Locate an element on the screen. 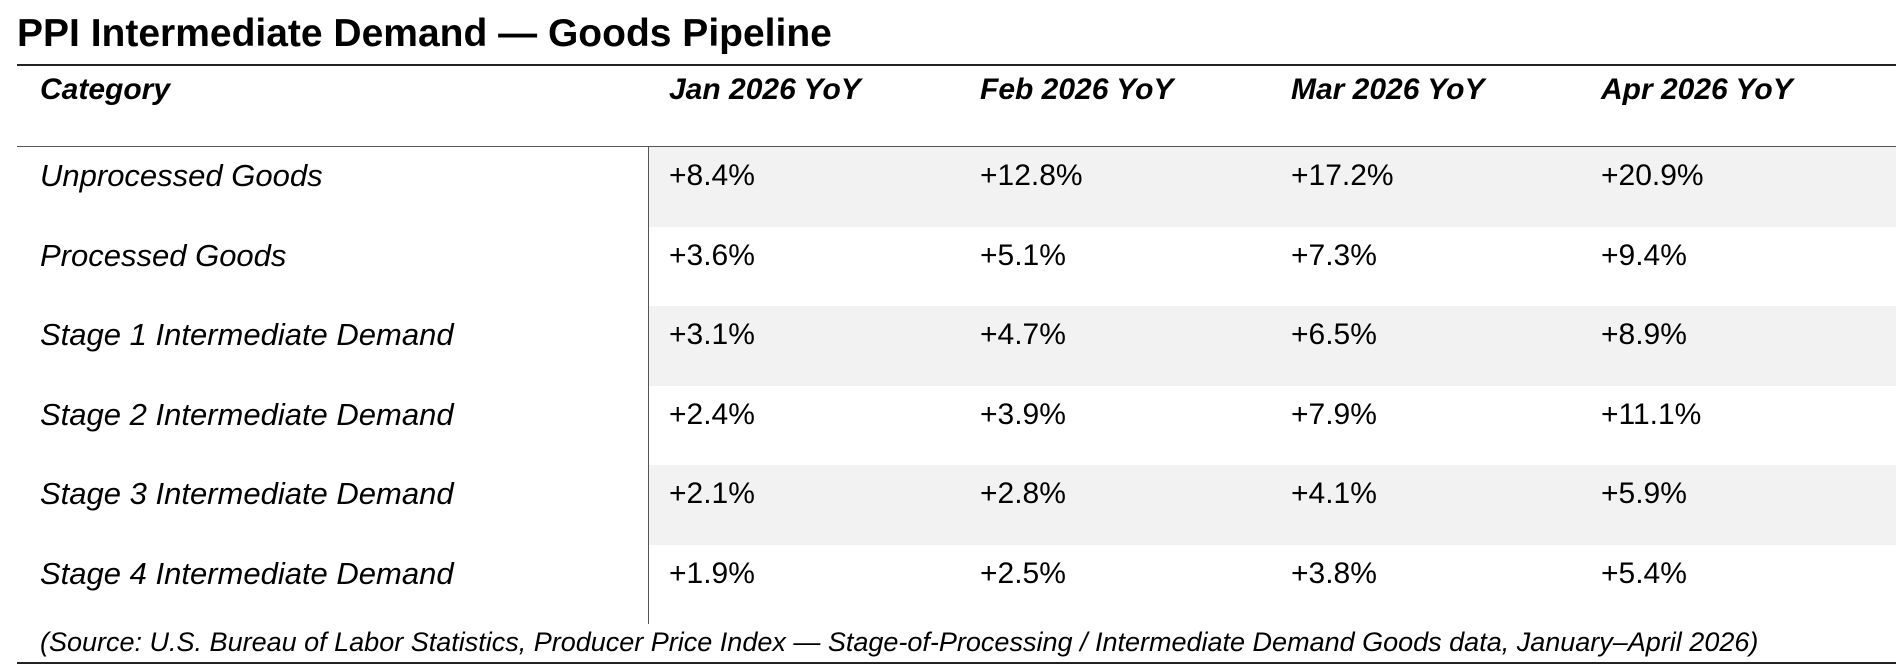 The height and width of the screenshot is (669, 1896). value-feb: +3.9% is located at coordinates (1023, 414).